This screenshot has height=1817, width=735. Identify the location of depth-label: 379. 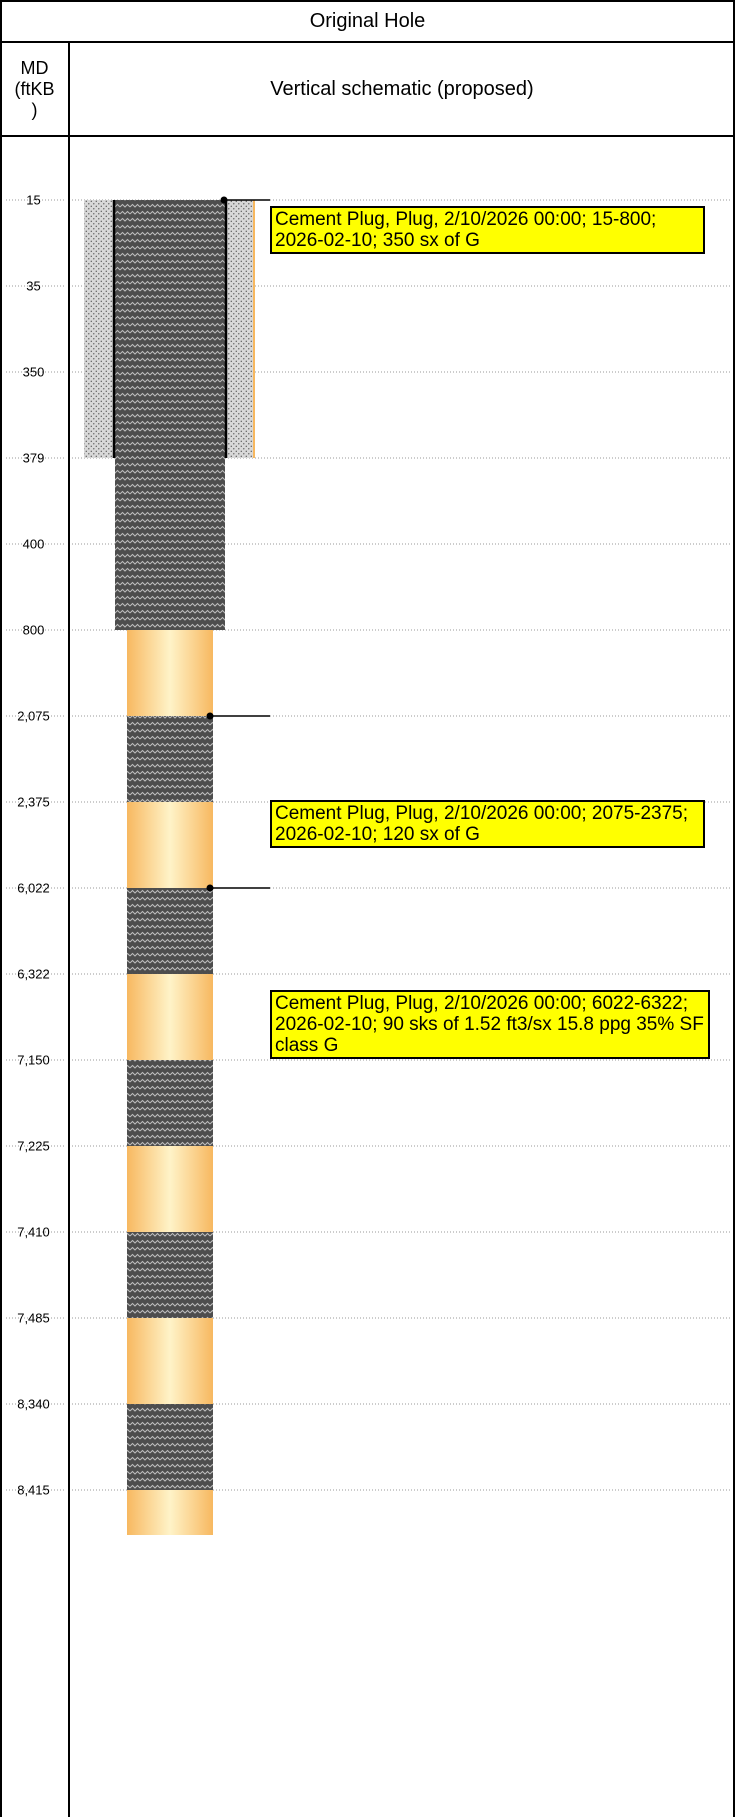
(33, 458).